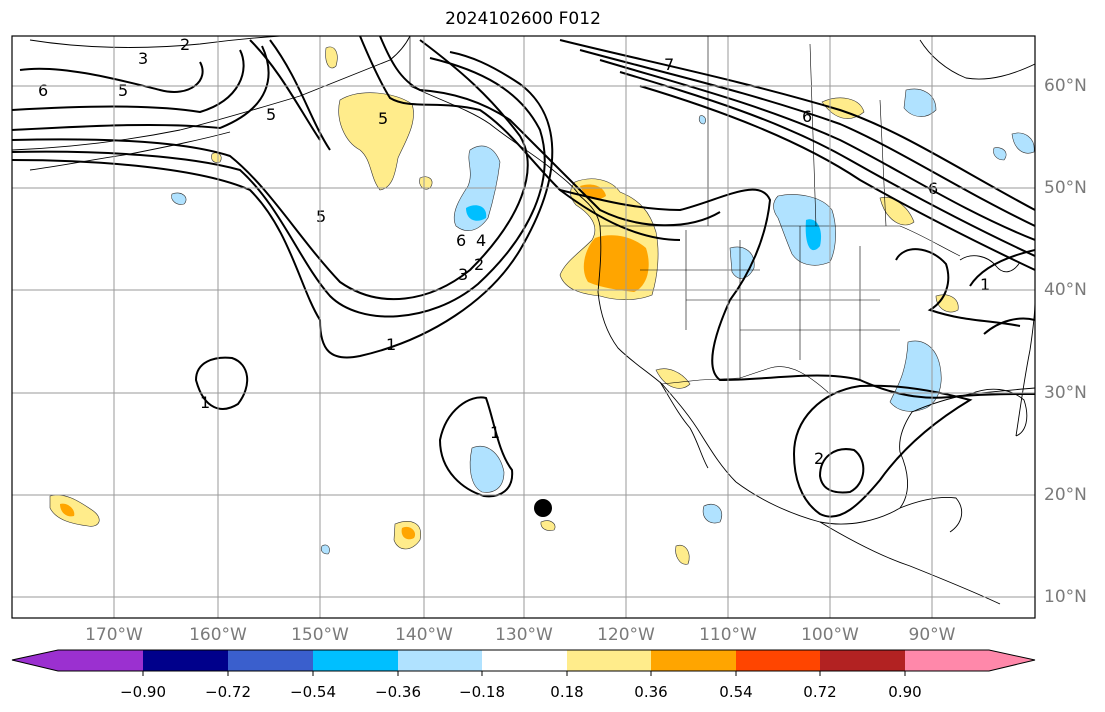 The width and height of the screenshot is (1105, 712). I want to click on positive-anomaly-pnw-core, so click(616, 263).